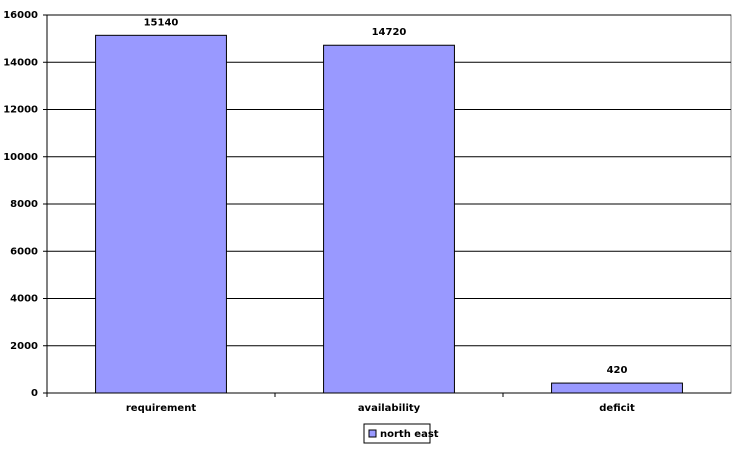 The height and width of the screenshot is (451, 746). What do you see at coordinates (24, 204) in the screenshot?
I see `y-tick-label: 8000` at bounding box center [24, 204].